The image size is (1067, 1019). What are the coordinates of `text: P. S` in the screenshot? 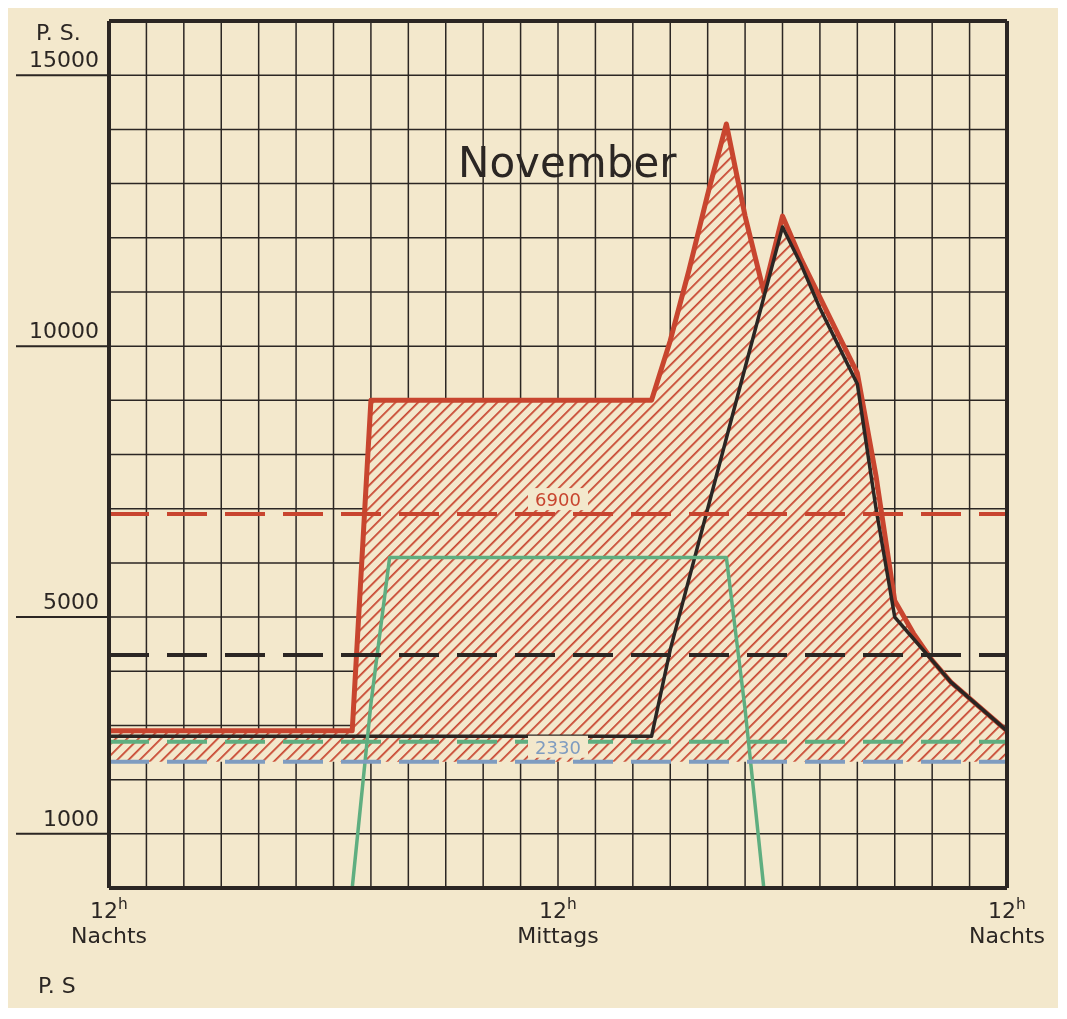 It's located at (57, 985).